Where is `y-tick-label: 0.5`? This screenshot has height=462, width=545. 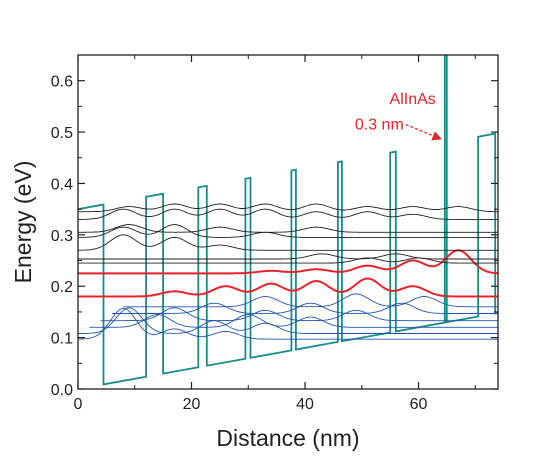 y-tick-label: 0.5 is located at coordinates (62, 133).